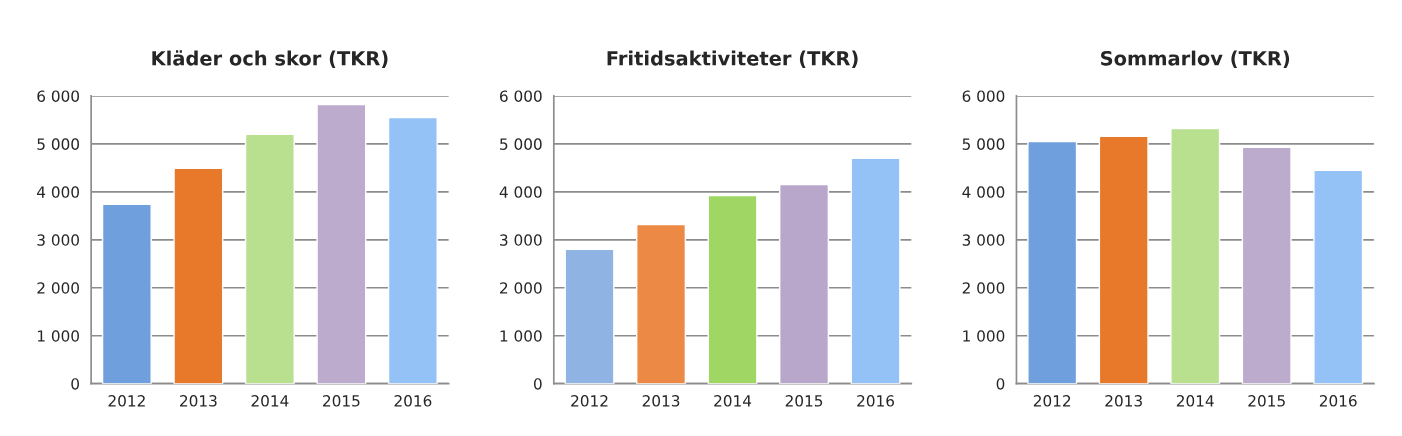 Image resolution: width=1402 pixels, height=436 pixels. What do you see at coordinates (270, 59) in the screenshot?
I see `chart-title: Kläder och skor (TKR)` at bounding box center [270, 59].